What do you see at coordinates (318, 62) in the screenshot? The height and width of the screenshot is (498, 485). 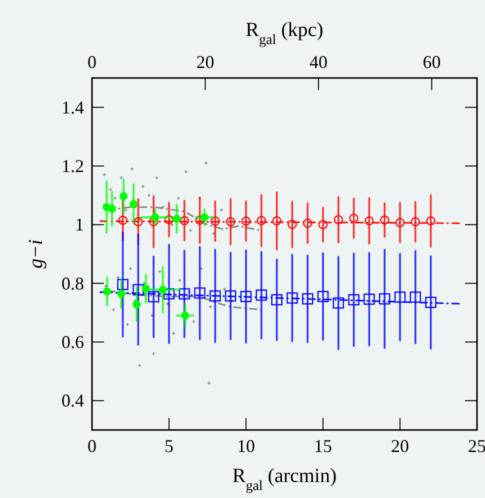 I see `x2-tick-label: 40` at bounding box center [318, 62].